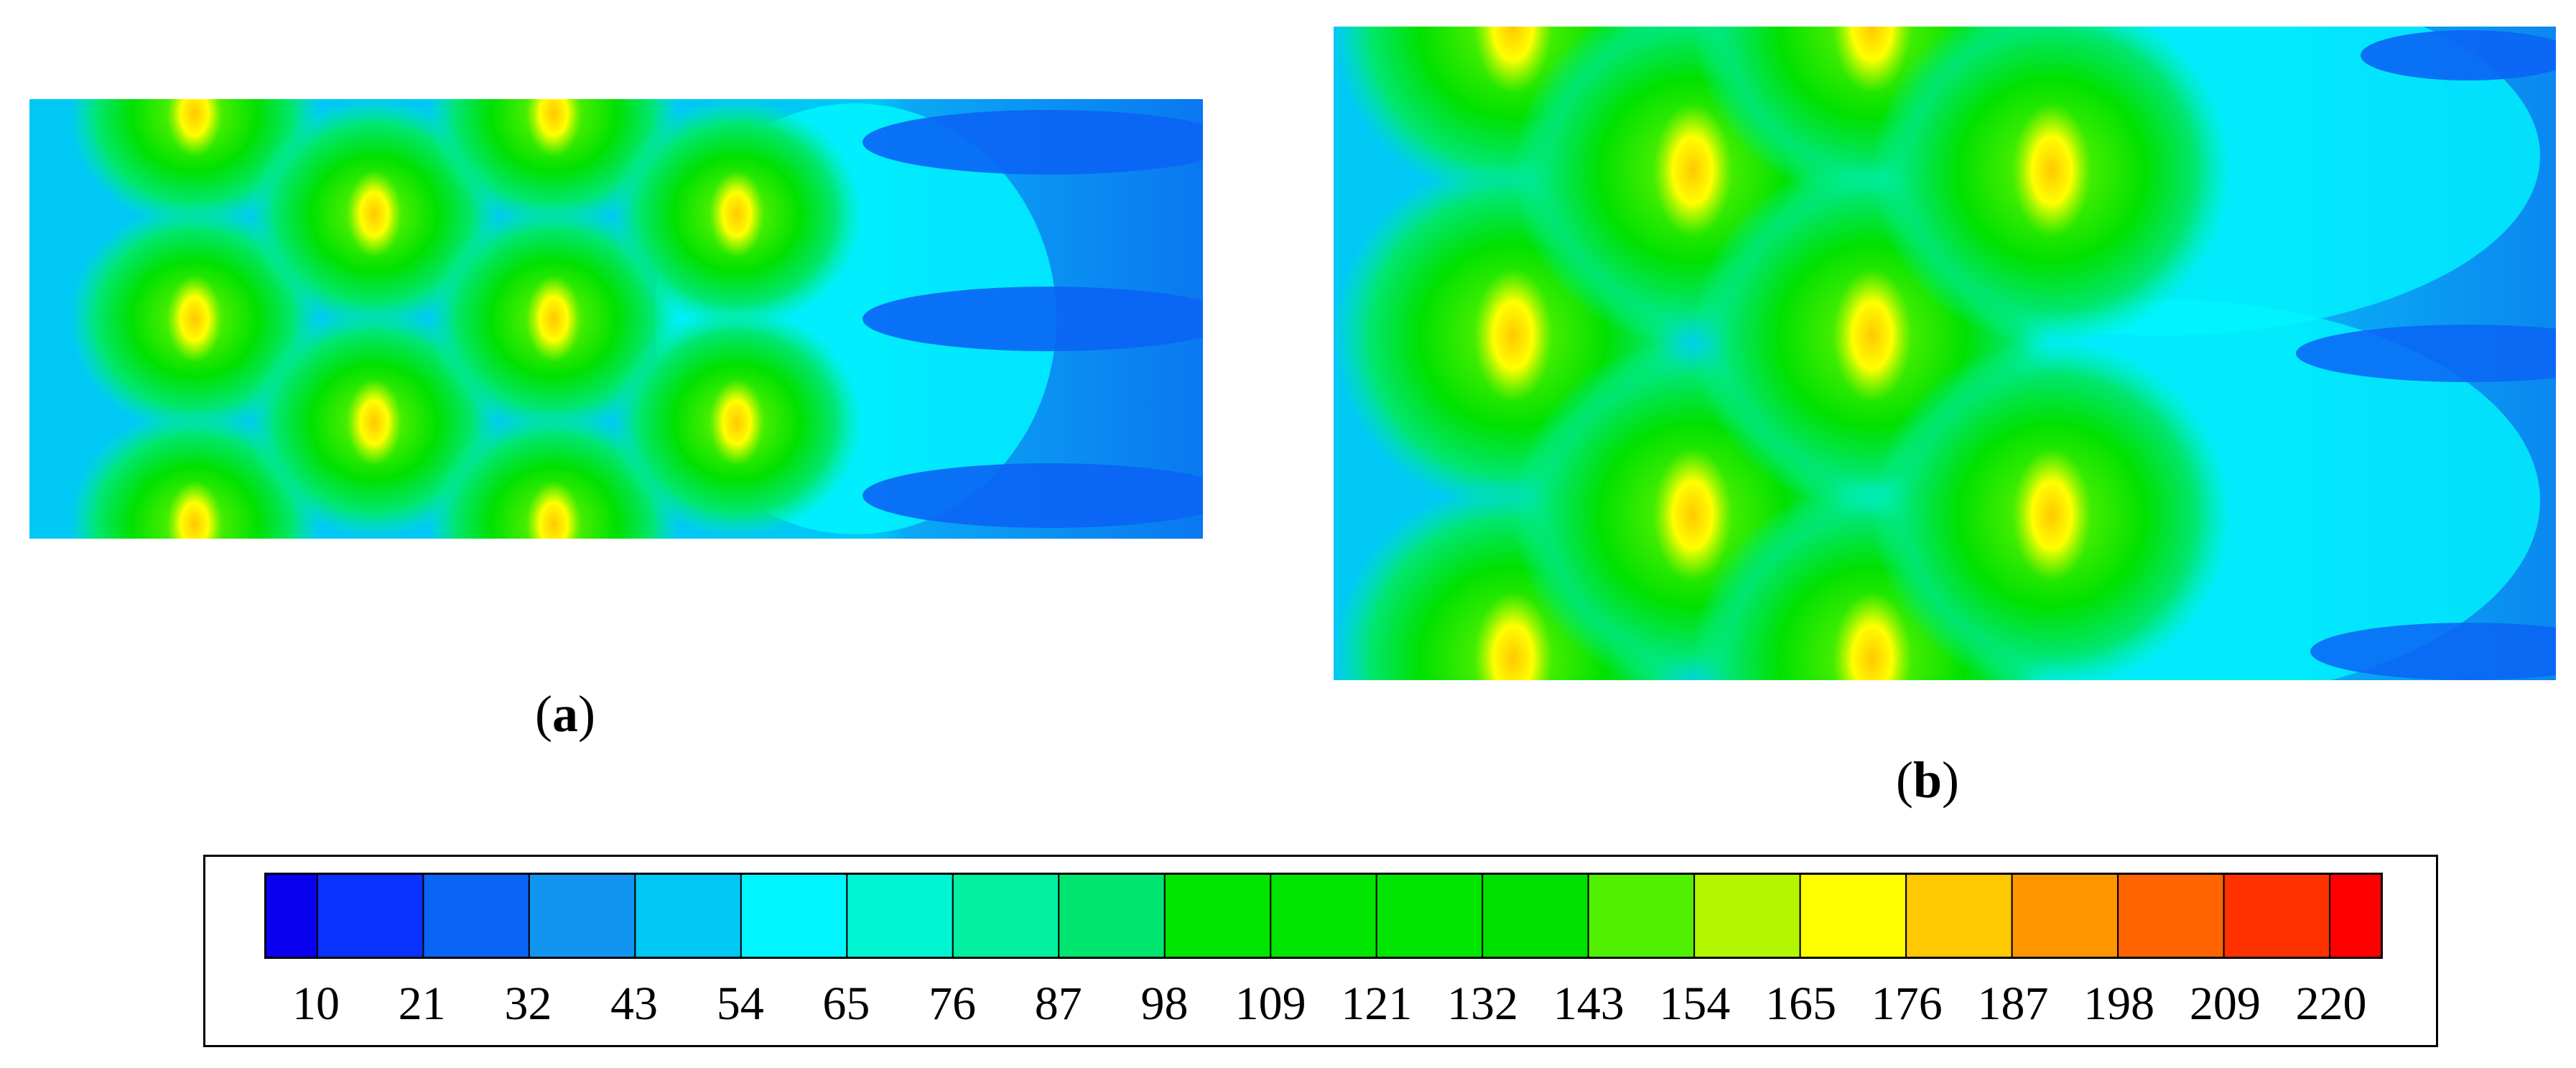 This screenshot has height=1068, width=2576. I want to click on colorbar-tick-label: 54, so click(740, 1004).